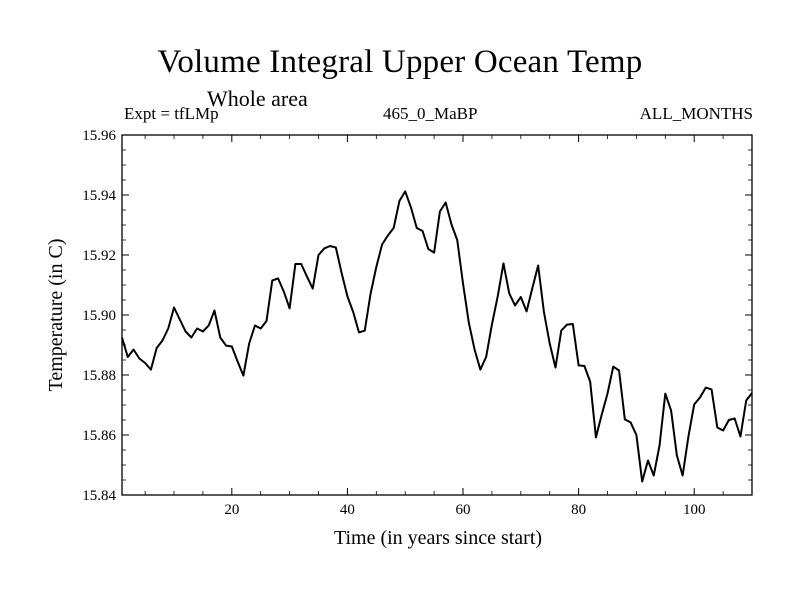 The image size is (800, 600). Describe the element at coordinates (231, 510) in the screenshot. I see `x-tick-label: 20` at that location.